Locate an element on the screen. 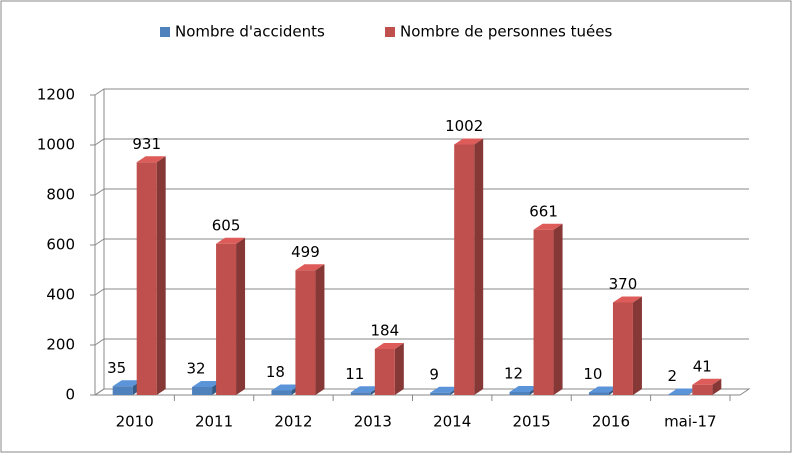  y-tick-label: 0 is located at coordinates (70, 395).